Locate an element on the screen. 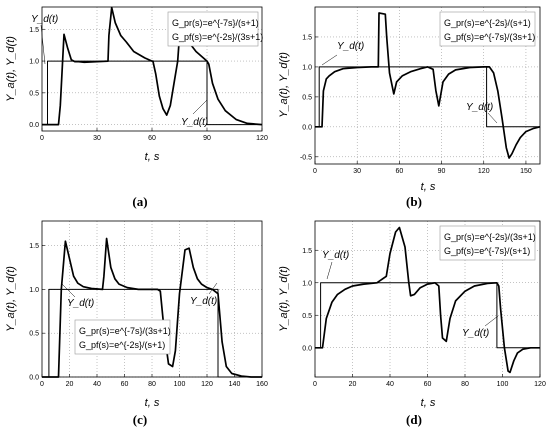  panel-b-annotation-2-leader is located at coordinates (492, 118).